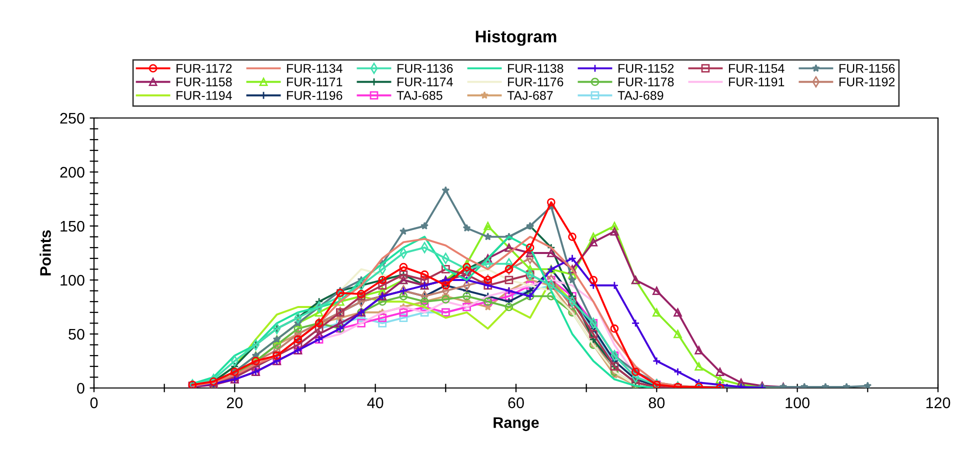  What do you see at coordinates (867, 82) in the screenshot?
I see `legend-label: FUR-1192` at bounding box center [867, 82].